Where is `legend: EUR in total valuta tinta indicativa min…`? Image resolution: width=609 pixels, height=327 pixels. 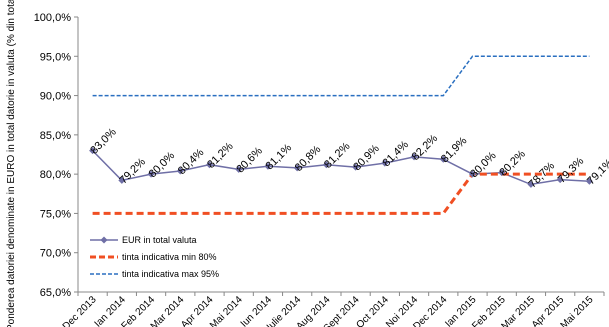
legend: EUR in total valuta tinta indicativa min… is located at coordinates (154, 257).